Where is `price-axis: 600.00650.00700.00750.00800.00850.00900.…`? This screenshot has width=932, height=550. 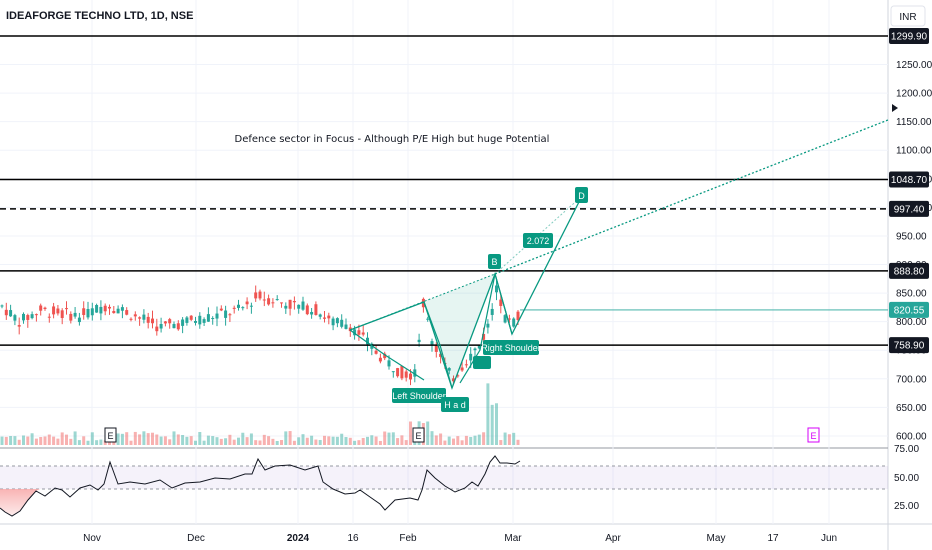 price-axis: 600.00650.00700.00750.00800.00850.00900.… is located at coordinates (914, 251).